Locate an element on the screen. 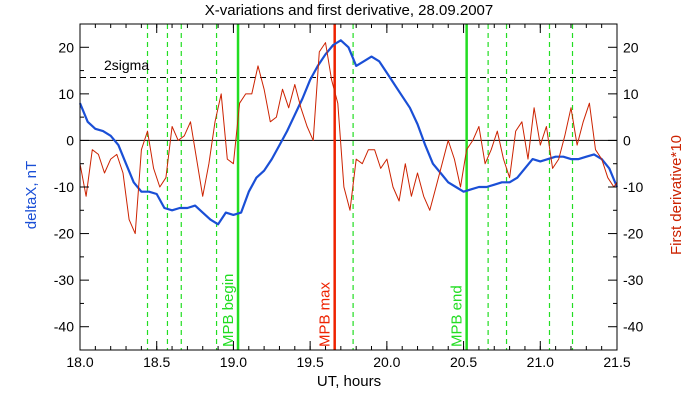 The width and height of the screenshot is (700, 400). y-tick-label-right-1: 20 is located at coordinates (631, 47).